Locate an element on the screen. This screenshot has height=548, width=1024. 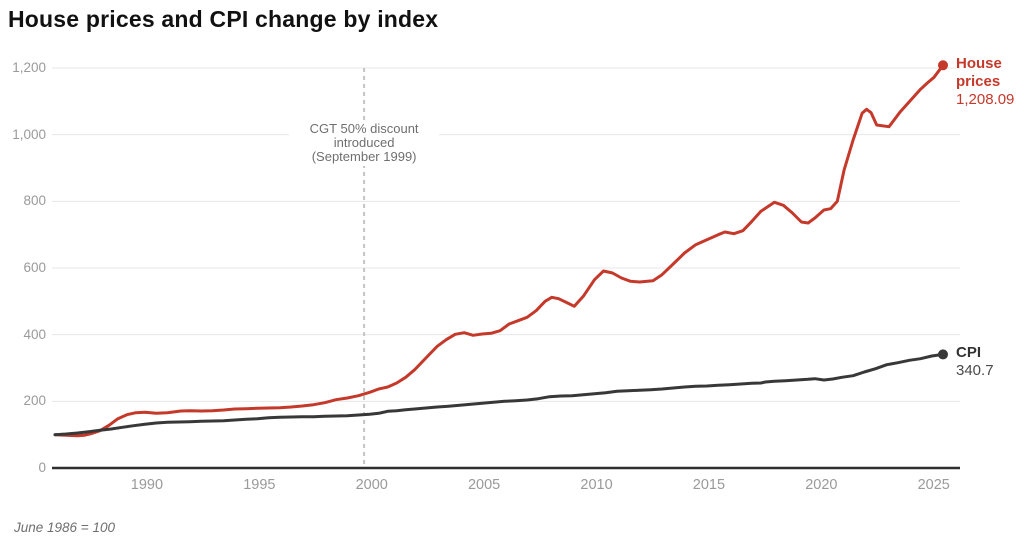
x-axis-tick-label: 1990 is located at coordinates (147, 485).